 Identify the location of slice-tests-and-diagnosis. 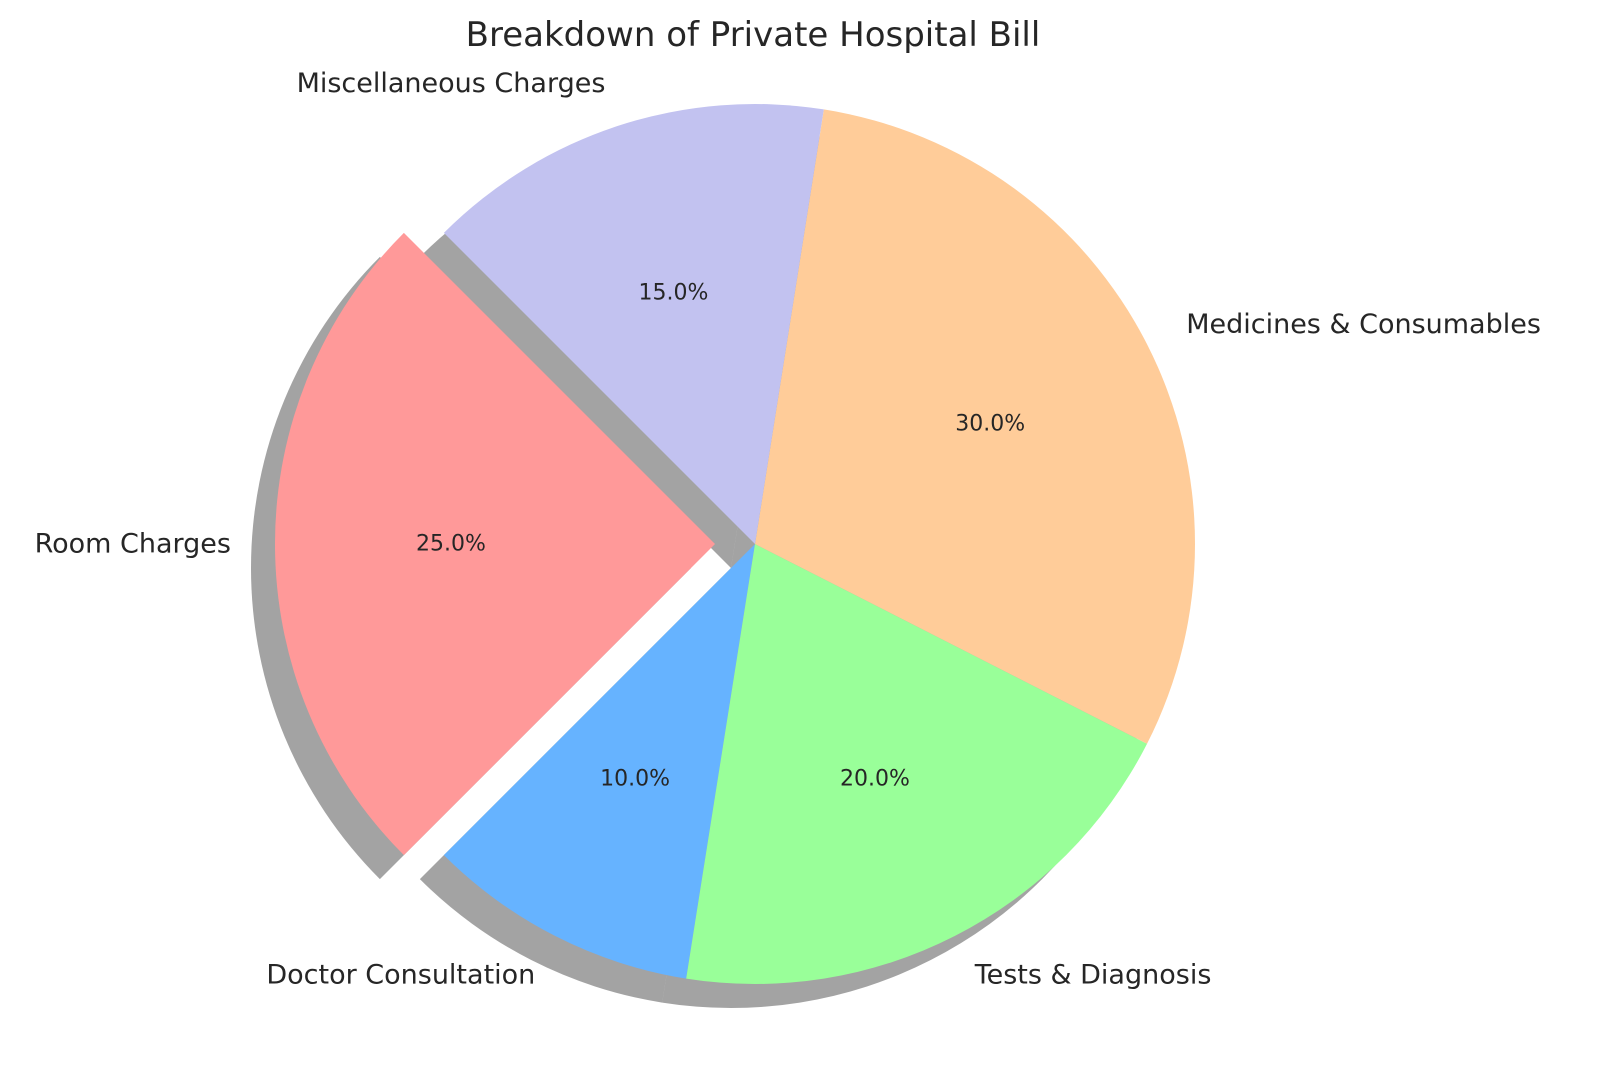
(917, 764).